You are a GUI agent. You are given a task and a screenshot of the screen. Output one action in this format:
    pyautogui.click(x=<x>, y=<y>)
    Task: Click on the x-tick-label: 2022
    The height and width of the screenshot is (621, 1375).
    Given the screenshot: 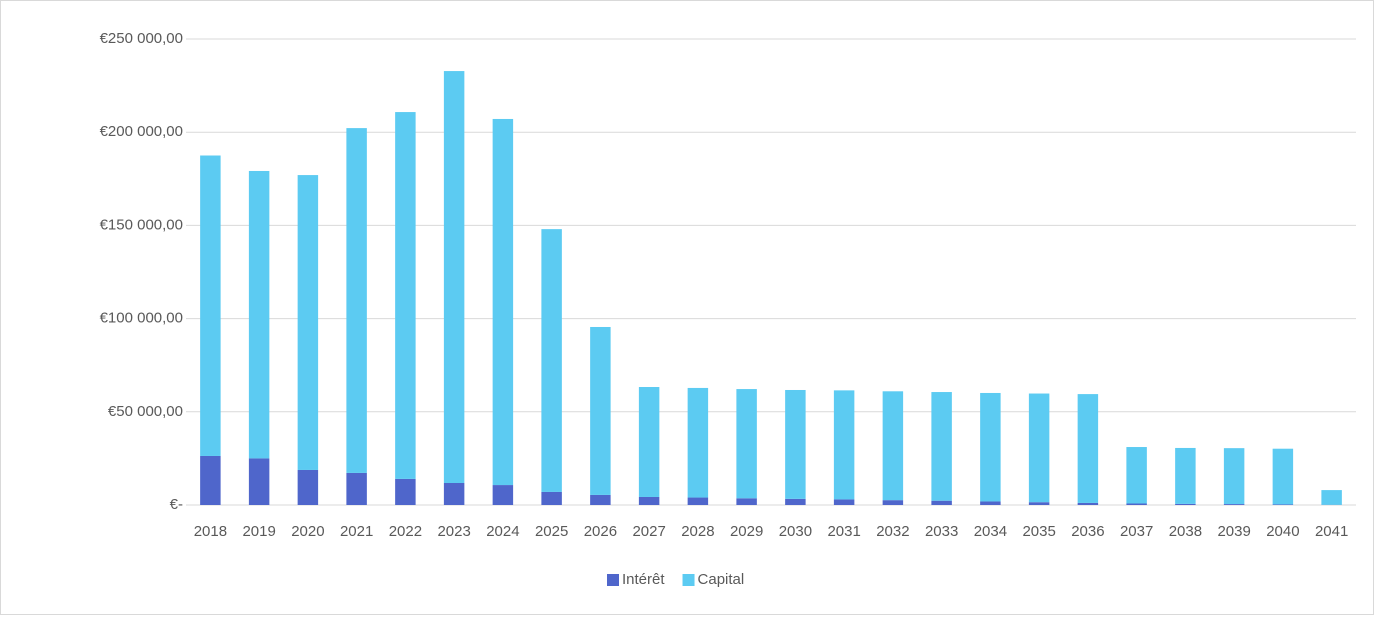 What is the action you would take?
    pyautogui.click(x=405, y=531)
    